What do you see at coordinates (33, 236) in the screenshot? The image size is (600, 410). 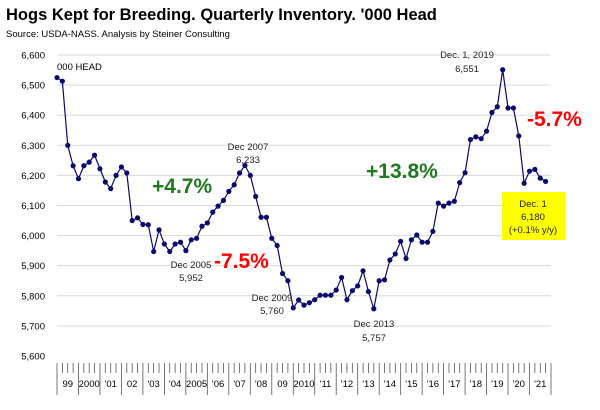 I see `y-tick-label: 6,000` at bounding box center [33, 236].